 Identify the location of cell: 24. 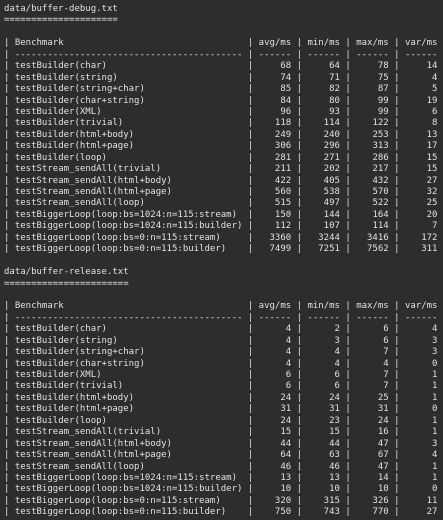
(286, 397).